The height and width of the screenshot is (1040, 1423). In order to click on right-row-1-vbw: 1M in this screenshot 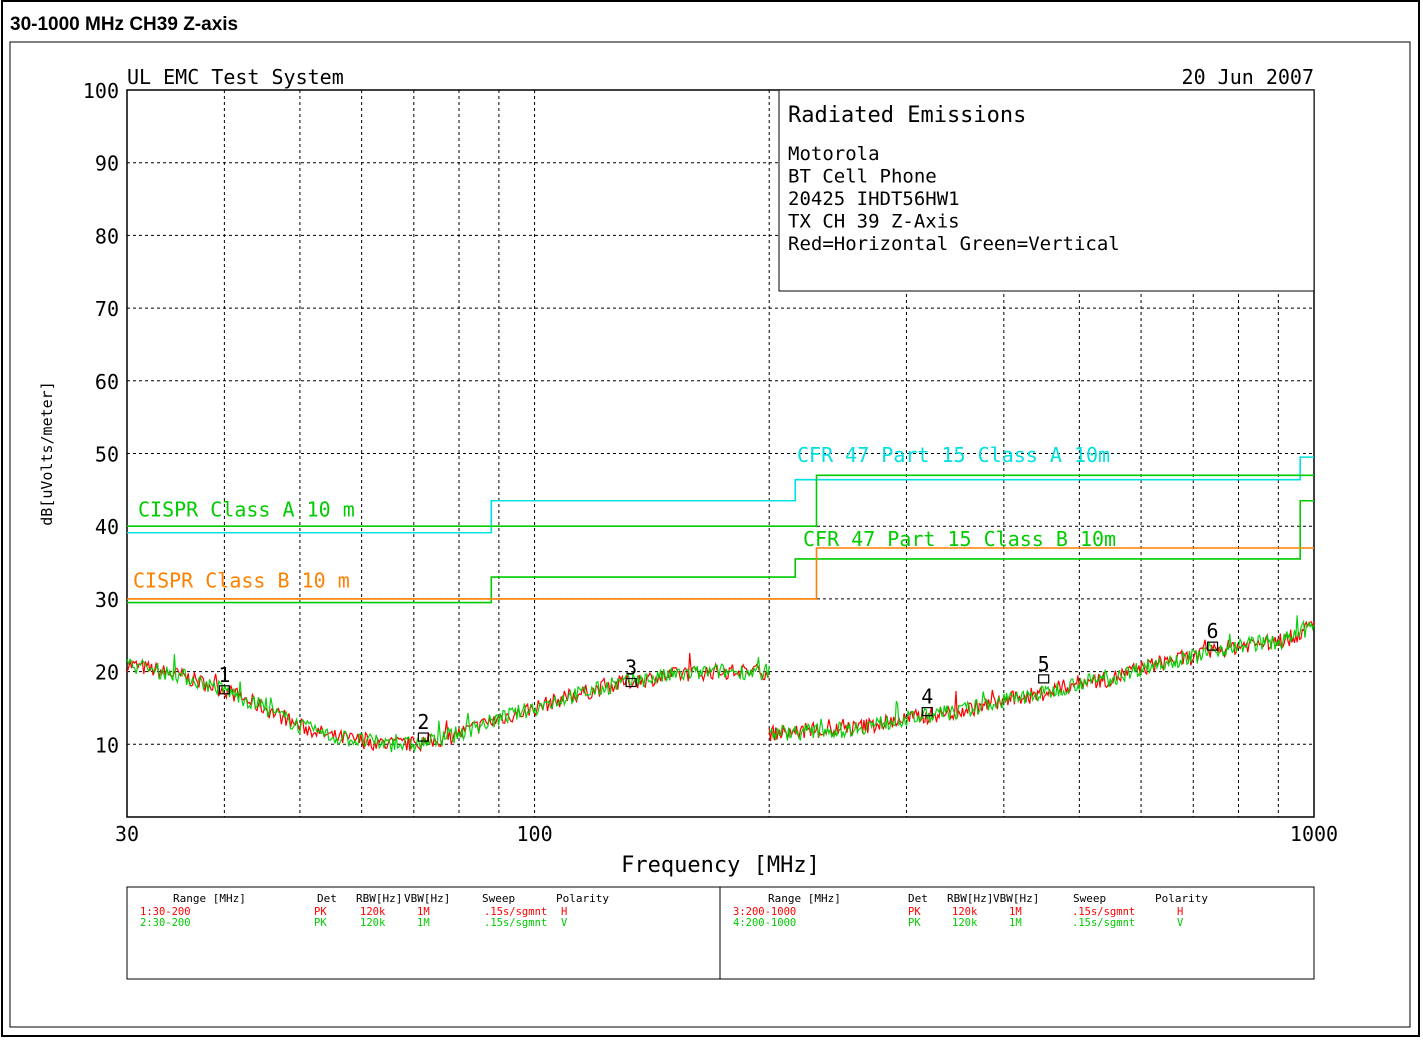, I will do `click(1015, 912)`.